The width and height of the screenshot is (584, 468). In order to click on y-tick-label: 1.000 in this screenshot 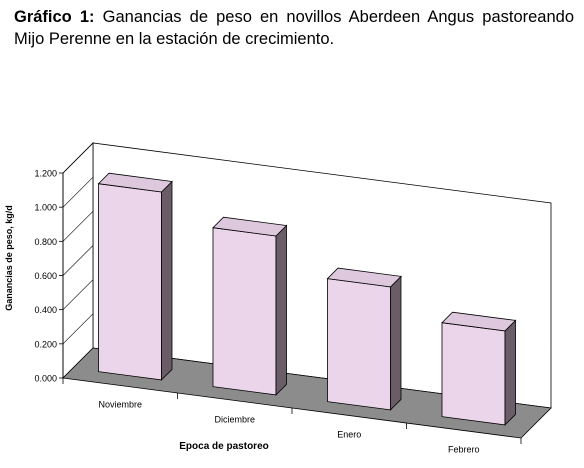, I will do `click(45, 208)`.